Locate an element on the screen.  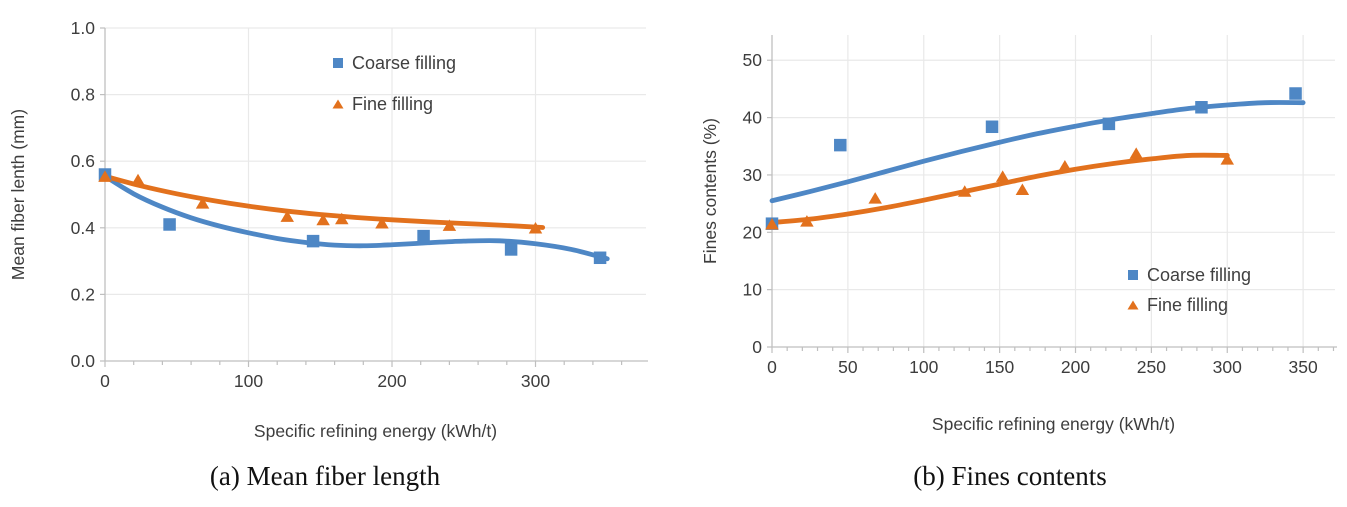
svg-text: 350 is located at coordinates (1303, 367).